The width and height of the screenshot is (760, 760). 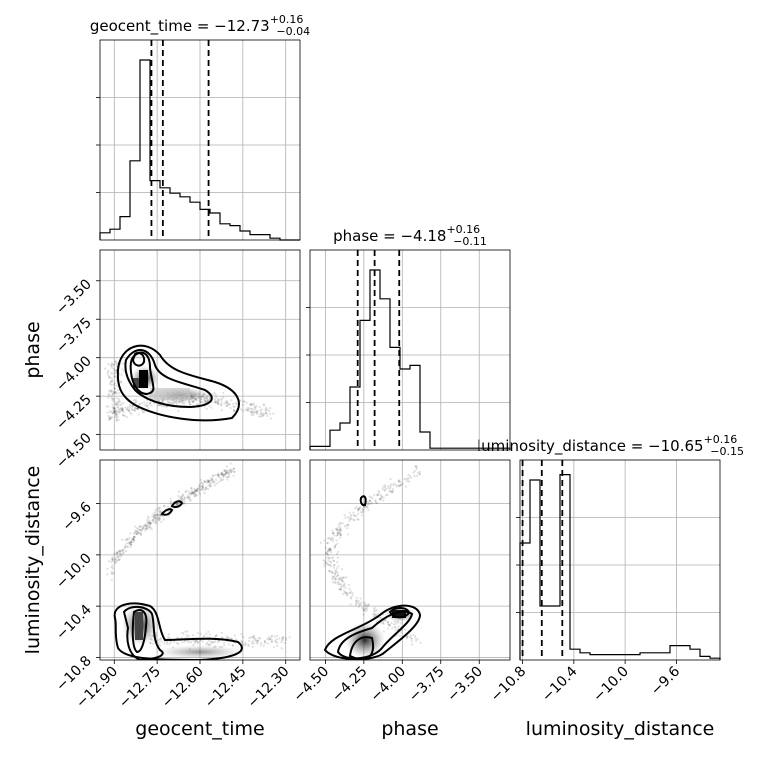 I want to click on title-luminosity-distance: luminosity_distance = −10.65+0.16 −0.15, so click(x=610, y=445).